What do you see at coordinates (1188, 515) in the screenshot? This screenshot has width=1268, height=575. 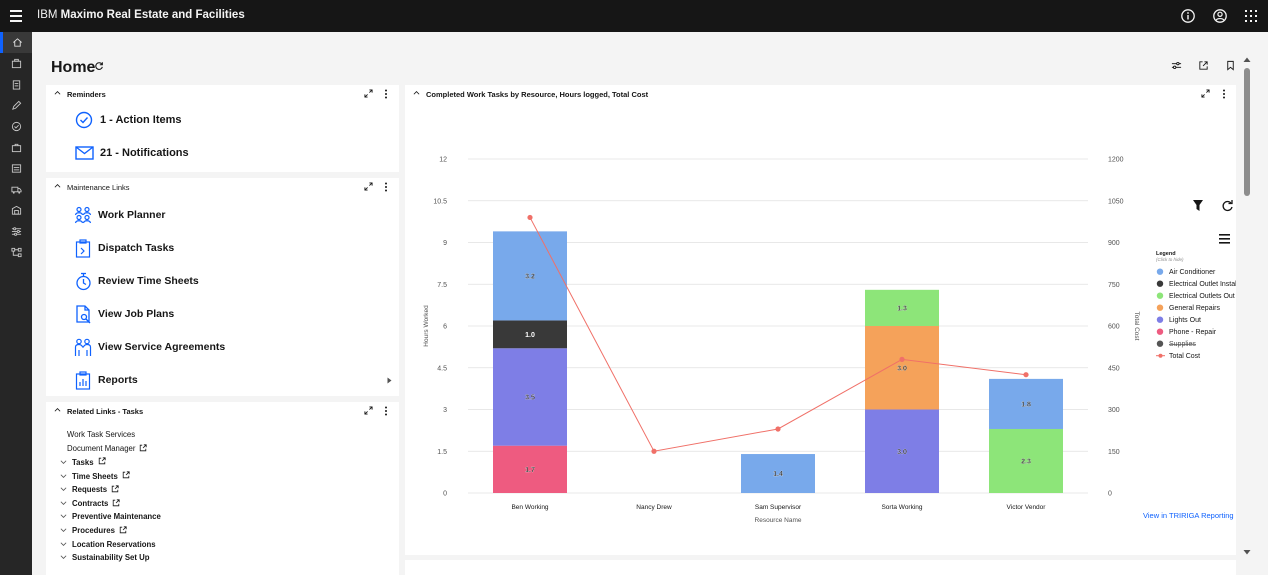 I see `view-in-tririga-link: View in TRIRIGA Reporting` at bounding box center [1188, 515].